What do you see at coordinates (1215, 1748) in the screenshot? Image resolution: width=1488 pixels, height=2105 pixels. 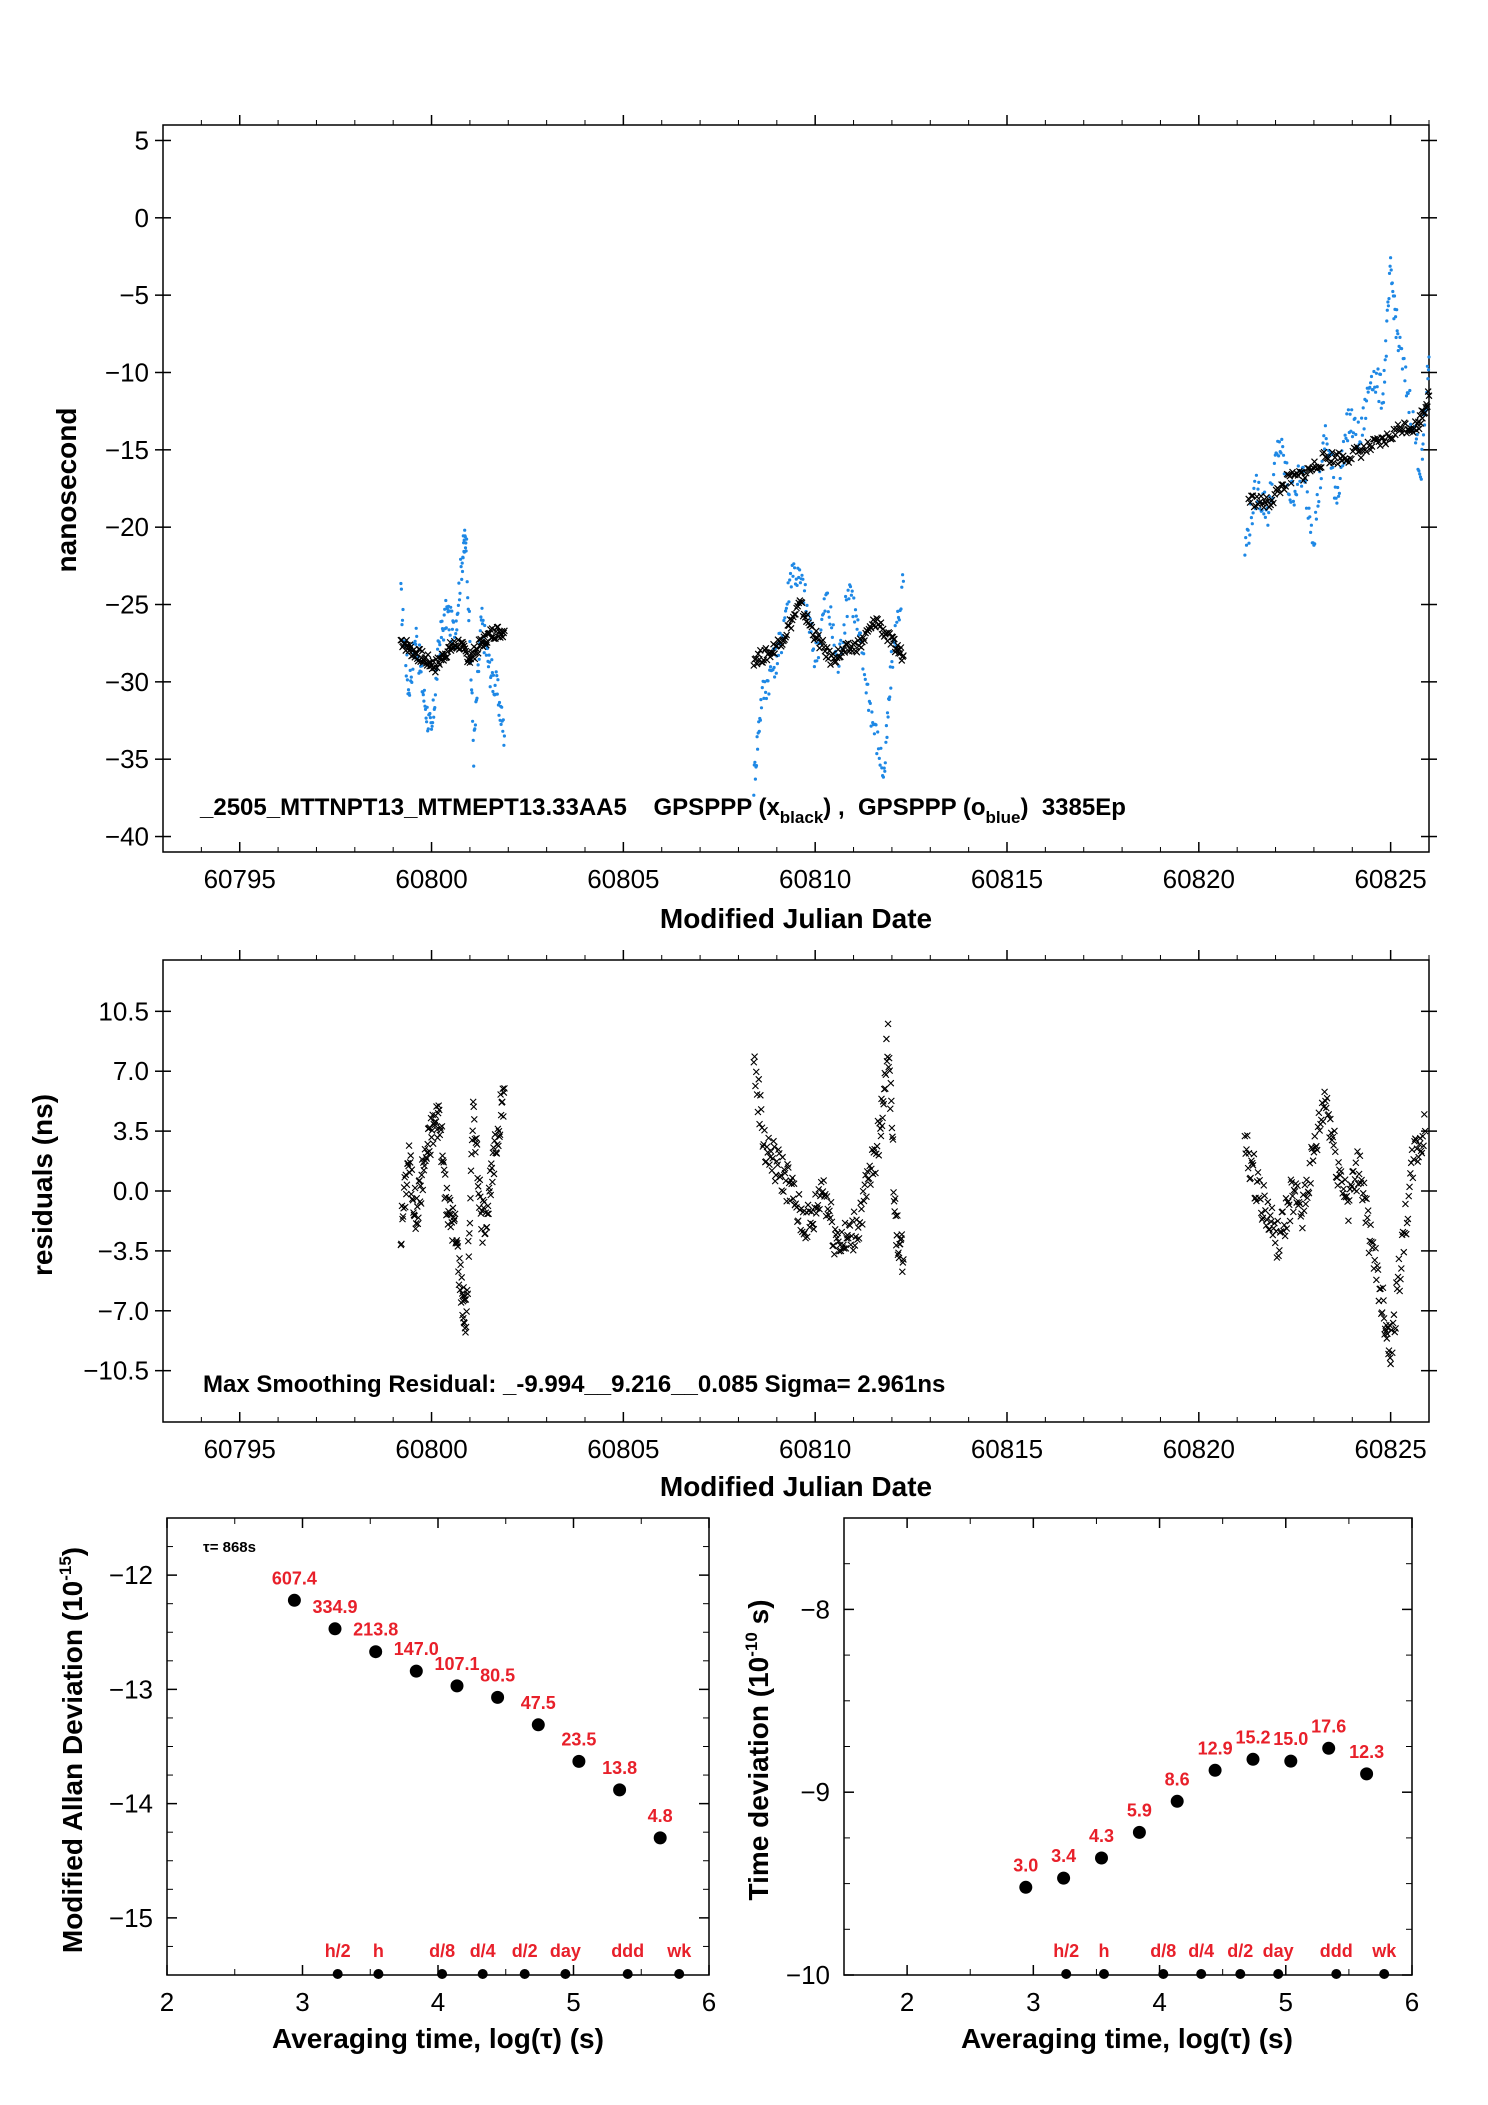 I see `deviation-point-label: 12.9` at bounding box center [1215, 1748].